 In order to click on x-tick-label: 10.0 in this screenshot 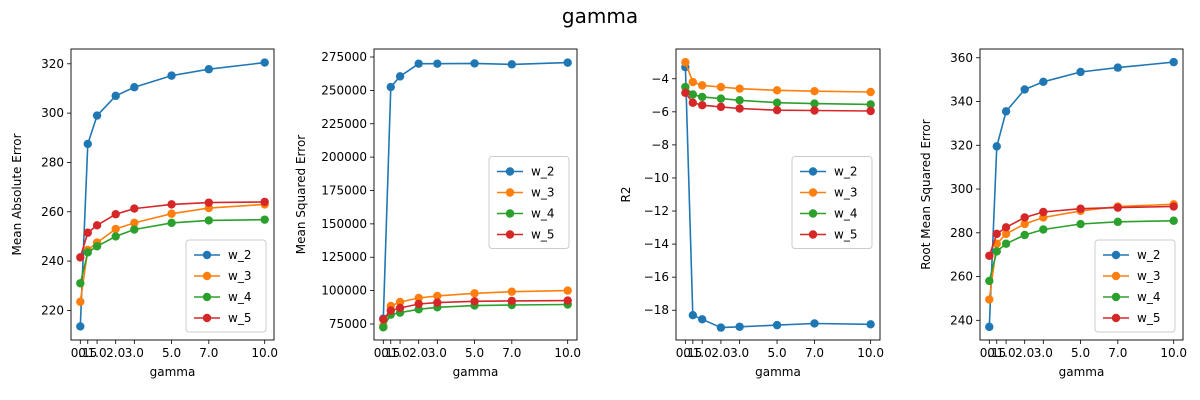, I will do `click(1173, 353)`.